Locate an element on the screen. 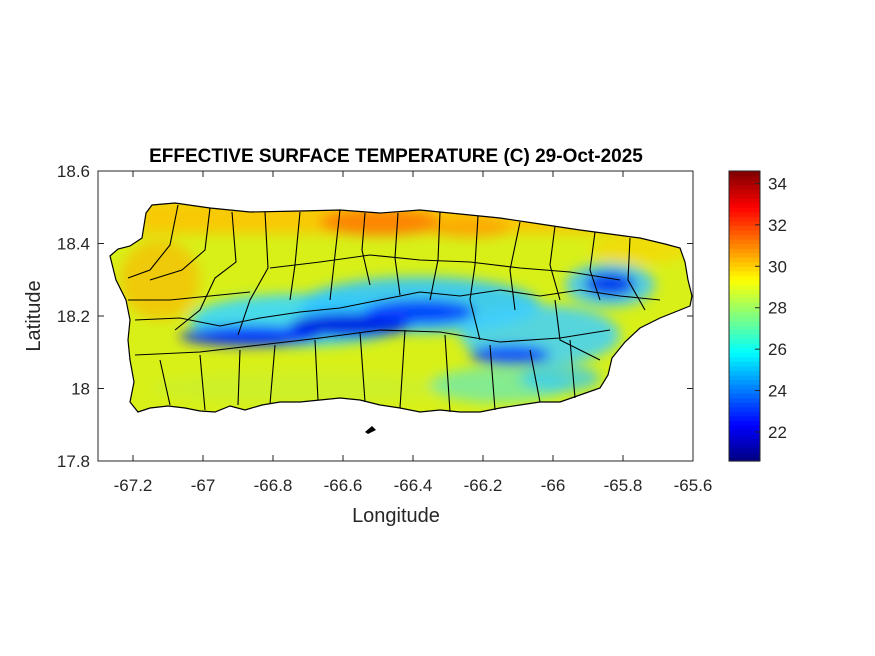  colorbar-tick-label: 26 is located at coordinates (777, 349).